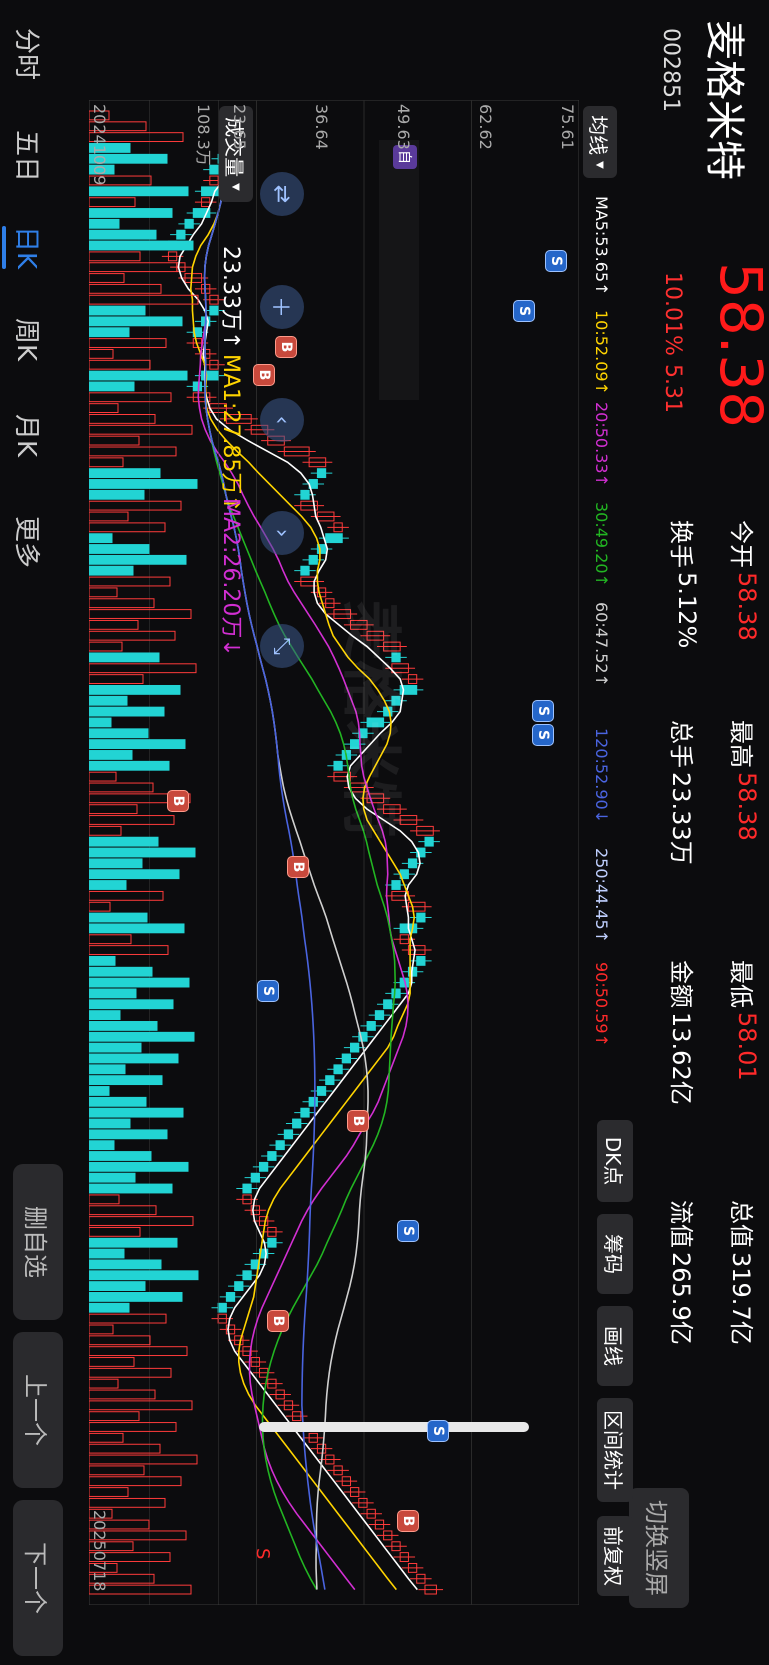 Image resolution: width=769 pixels, height=1665 pixels. What do you see at coordinates (282, 194) in the screenshot?
I see `move-icon: ⇄` at bounding box center [282, 194].